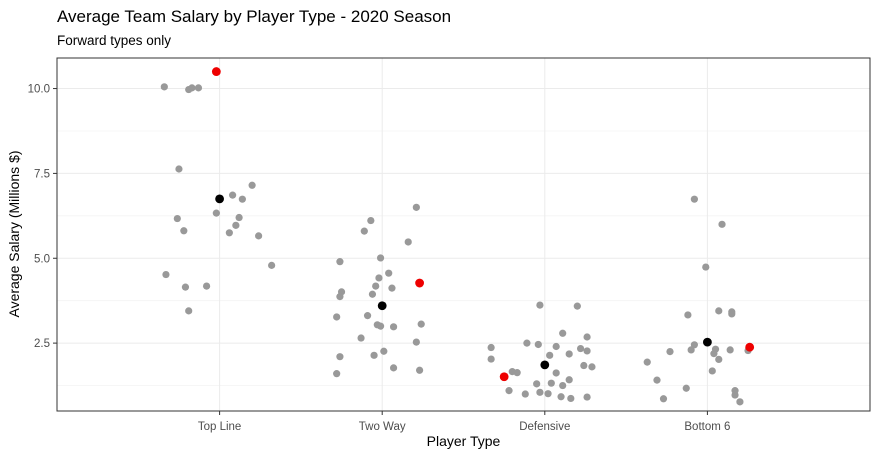 Image resolution: width=883 pixels, height=457 pixels. What do you see at coordinates (114, 40) in the screenshot?
I see `chart-subtitle: Forward types only` at bounding box center [114, 40].